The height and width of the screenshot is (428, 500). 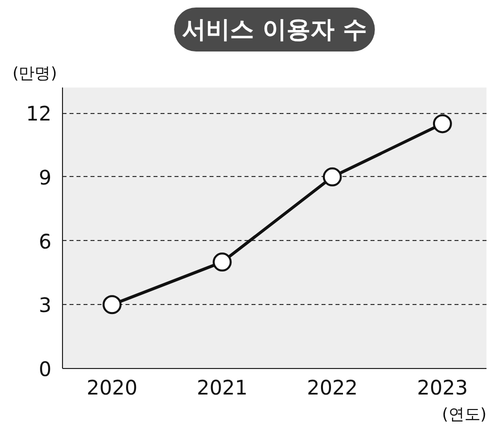 What do you see at coordinates (332, 388) in the screenshot?
I see `x-tick-label: 2022` at bounding box center [332, 388].